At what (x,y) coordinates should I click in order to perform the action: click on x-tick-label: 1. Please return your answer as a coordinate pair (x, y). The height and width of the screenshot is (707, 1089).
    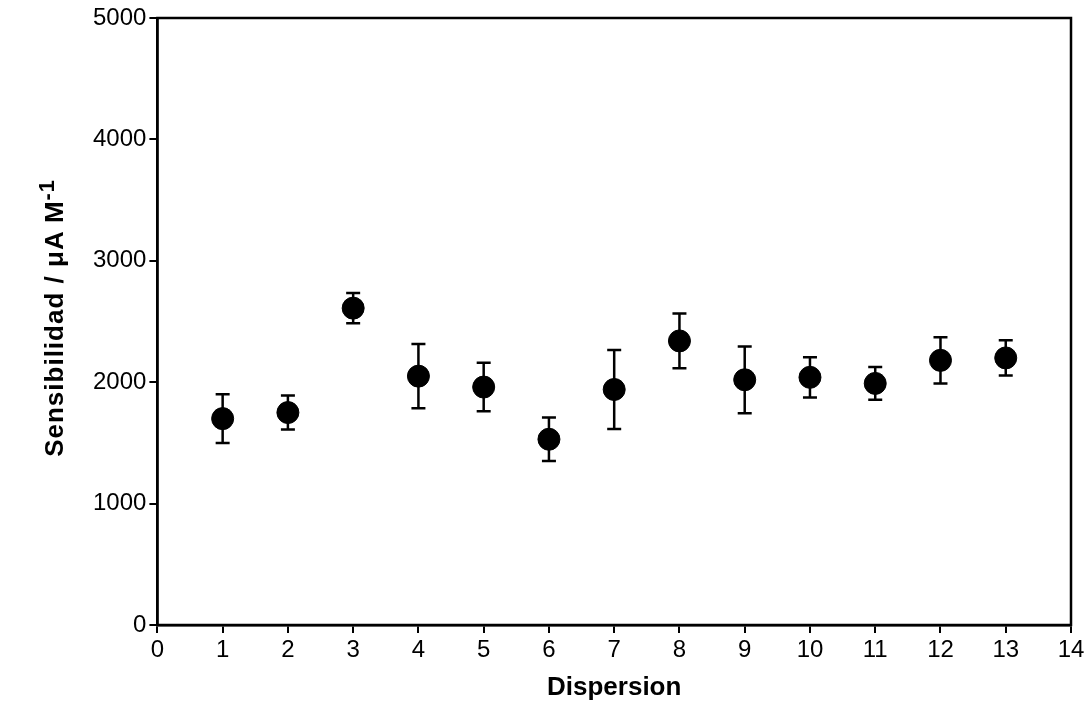
    Looking at the image, I should click on (222, 649).